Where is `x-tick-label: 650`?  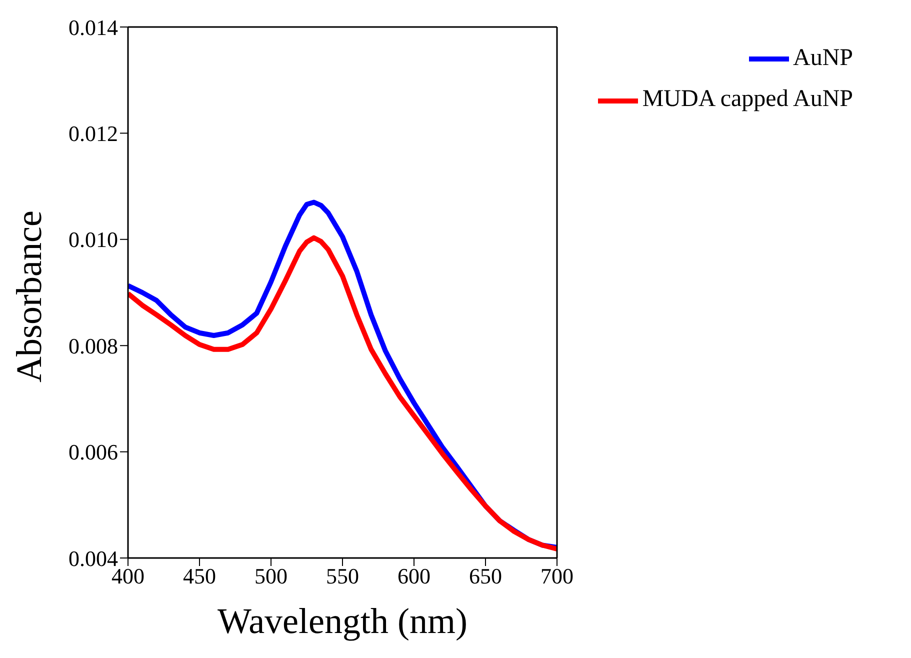
x-tick-label: 650 is located at coordinates (485, 576).